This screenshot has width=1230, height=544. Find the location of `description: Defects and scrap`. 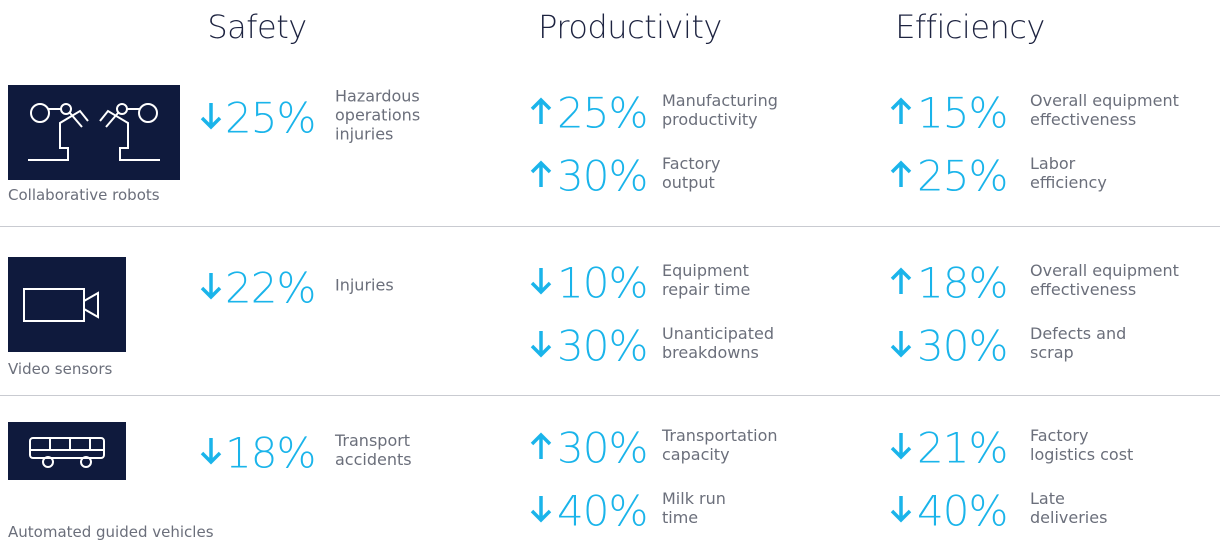

description: Defects and scrap is located at coordinates (1078, 343).